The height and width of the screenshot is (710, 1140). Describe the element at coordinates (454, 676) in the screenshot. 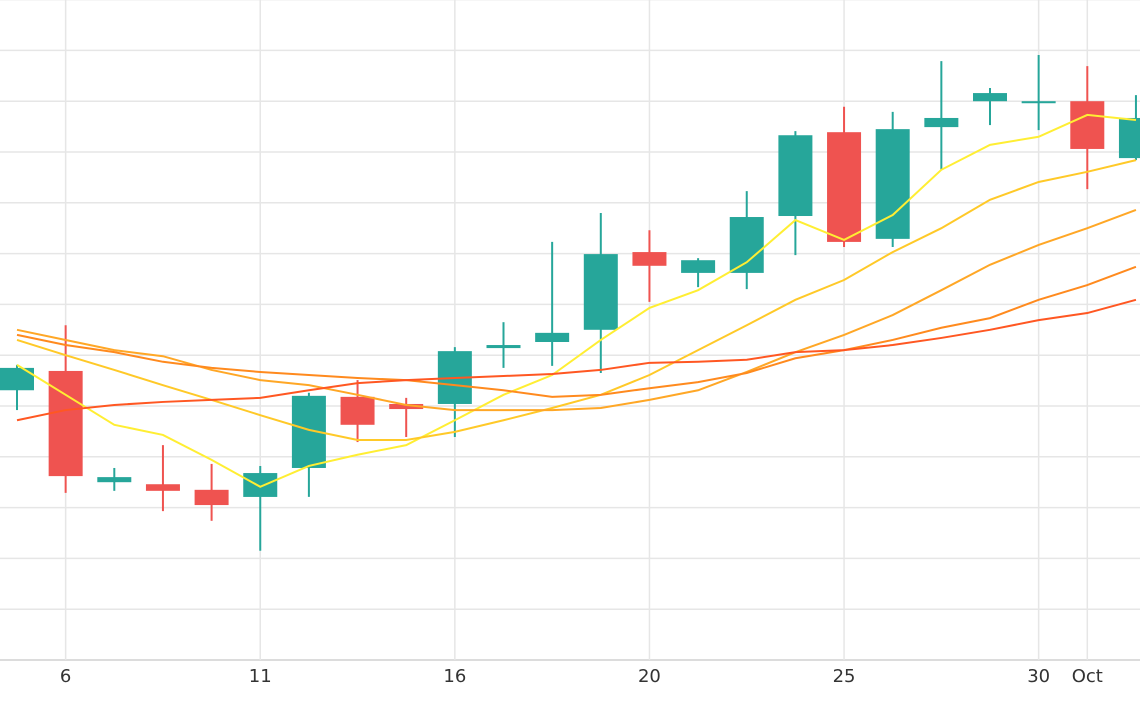

I see `x-tick-label: 16` at that location.